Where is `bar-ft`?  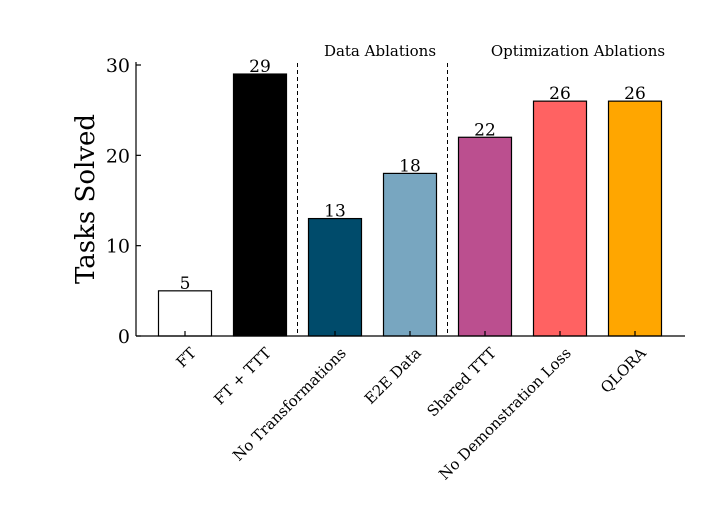
bar-ft is located at coordinates (185, 313).